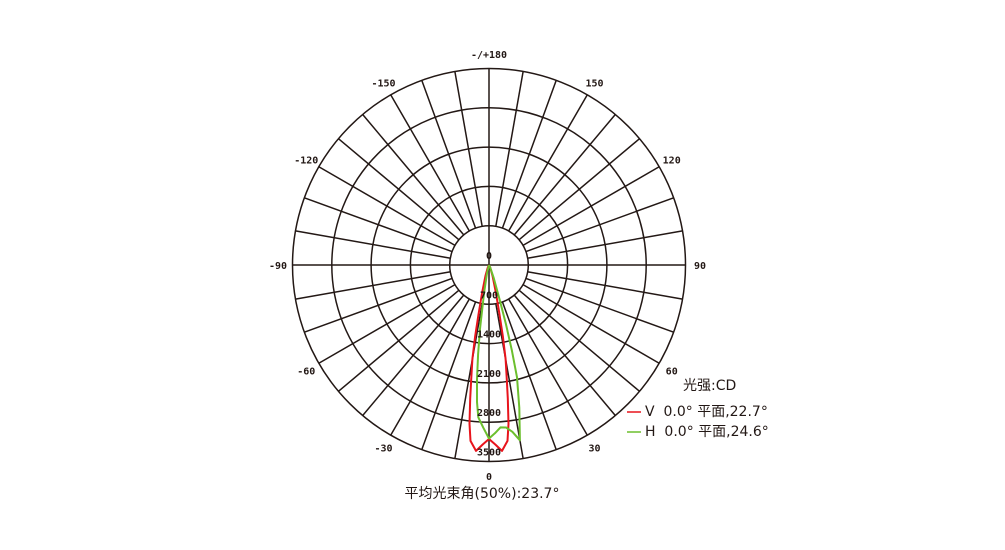  I want to click on angle-tick-label: 150, so click(594, 83).